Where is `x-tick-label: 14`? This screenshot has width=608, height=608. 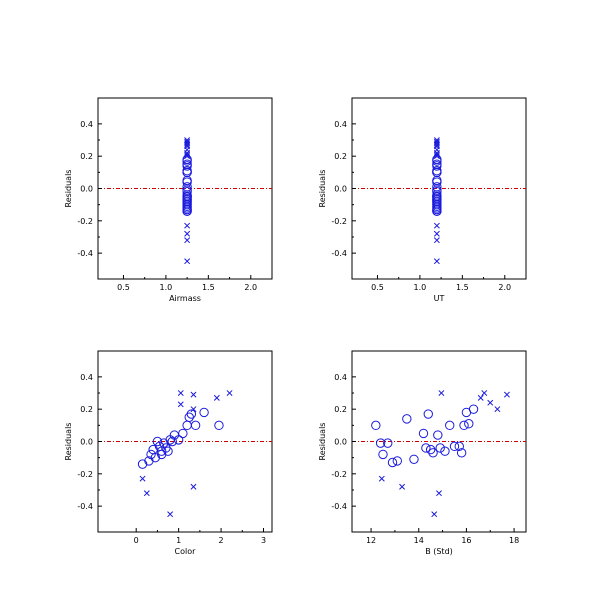
x-tick-label: 14 is located at coordinates (419, 540).